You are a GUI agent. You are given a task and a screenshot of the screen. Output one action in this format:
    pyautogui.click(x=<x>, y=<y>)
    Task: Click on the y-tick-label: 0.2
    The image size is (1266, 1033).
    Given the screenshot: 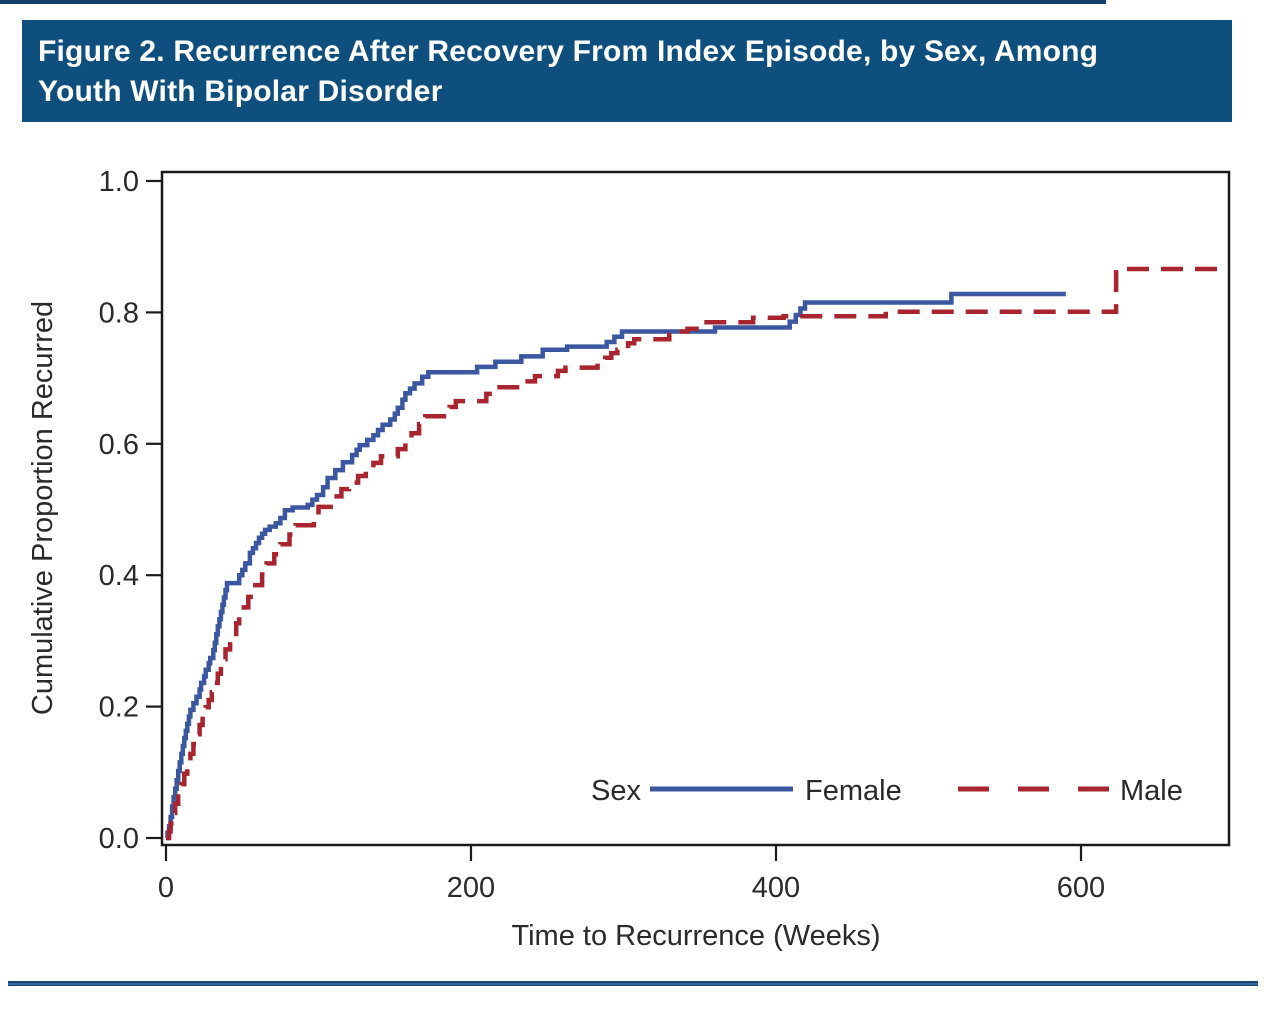 What is the action you would take?
    pyautogui.click(x=119, y=708)
    